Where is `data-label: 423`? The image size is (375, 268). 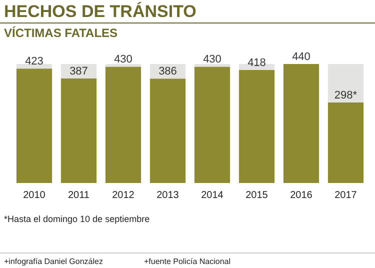
data-label: 423 is located at coordinates (34, 62).